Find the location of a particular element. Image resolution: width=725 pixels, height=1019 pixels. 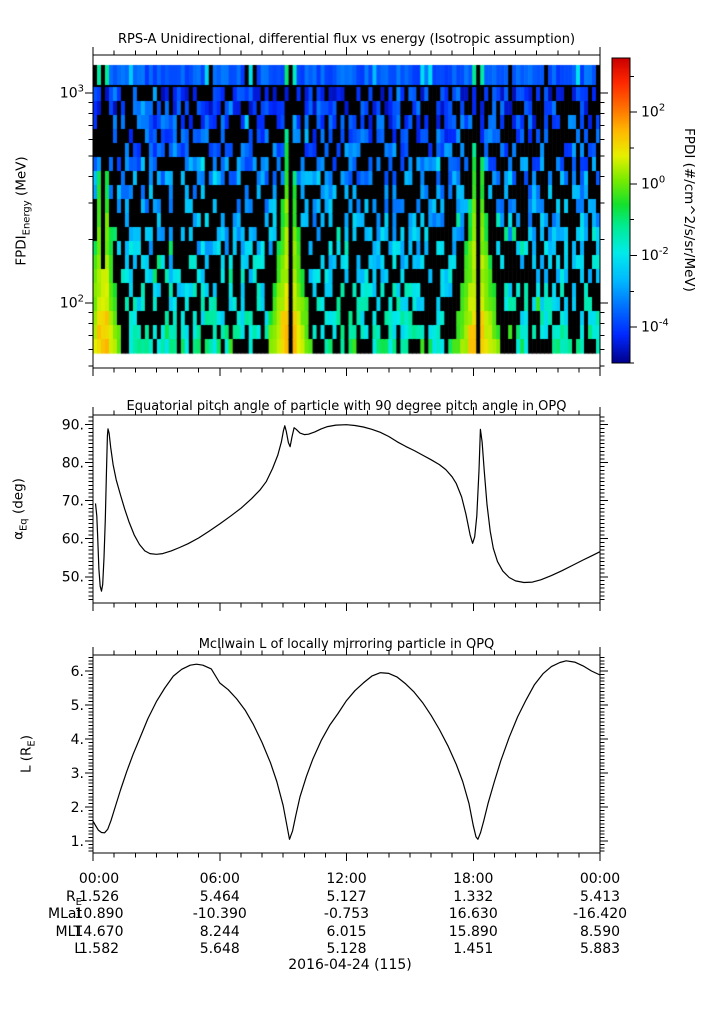

date-label: 2016-04-24 (115) is located at coordinates (350, 965).